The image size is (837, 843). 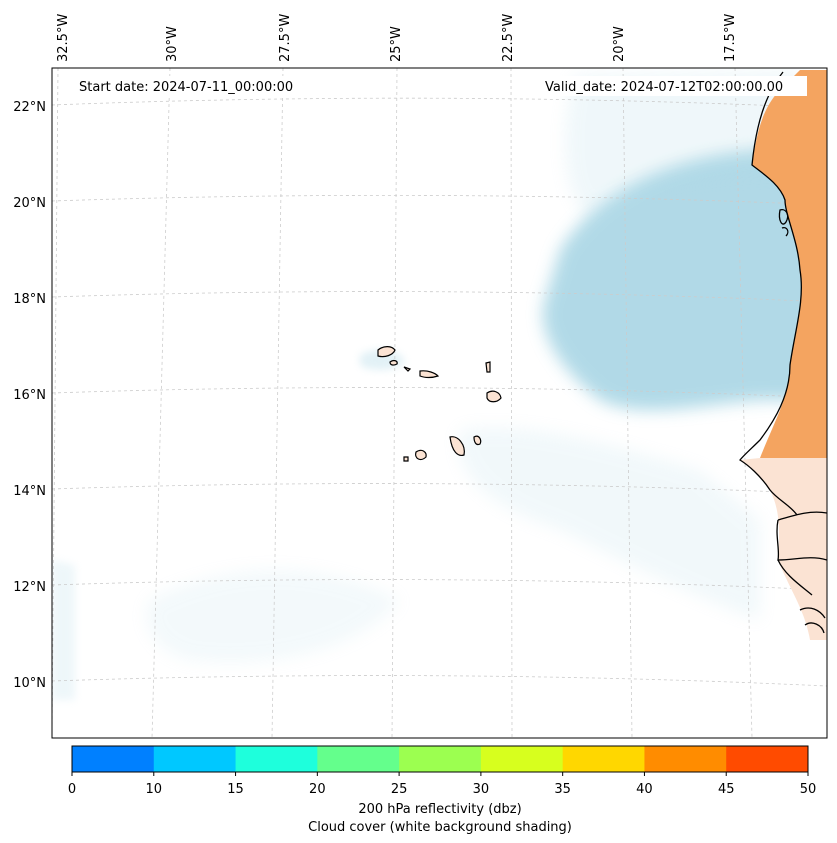 What do you see at coordinates (186, 87) in the screenshot?
I see `start-date-label: Start date: 2024-07-11_00:00:00` at bounding box center [186, 87].